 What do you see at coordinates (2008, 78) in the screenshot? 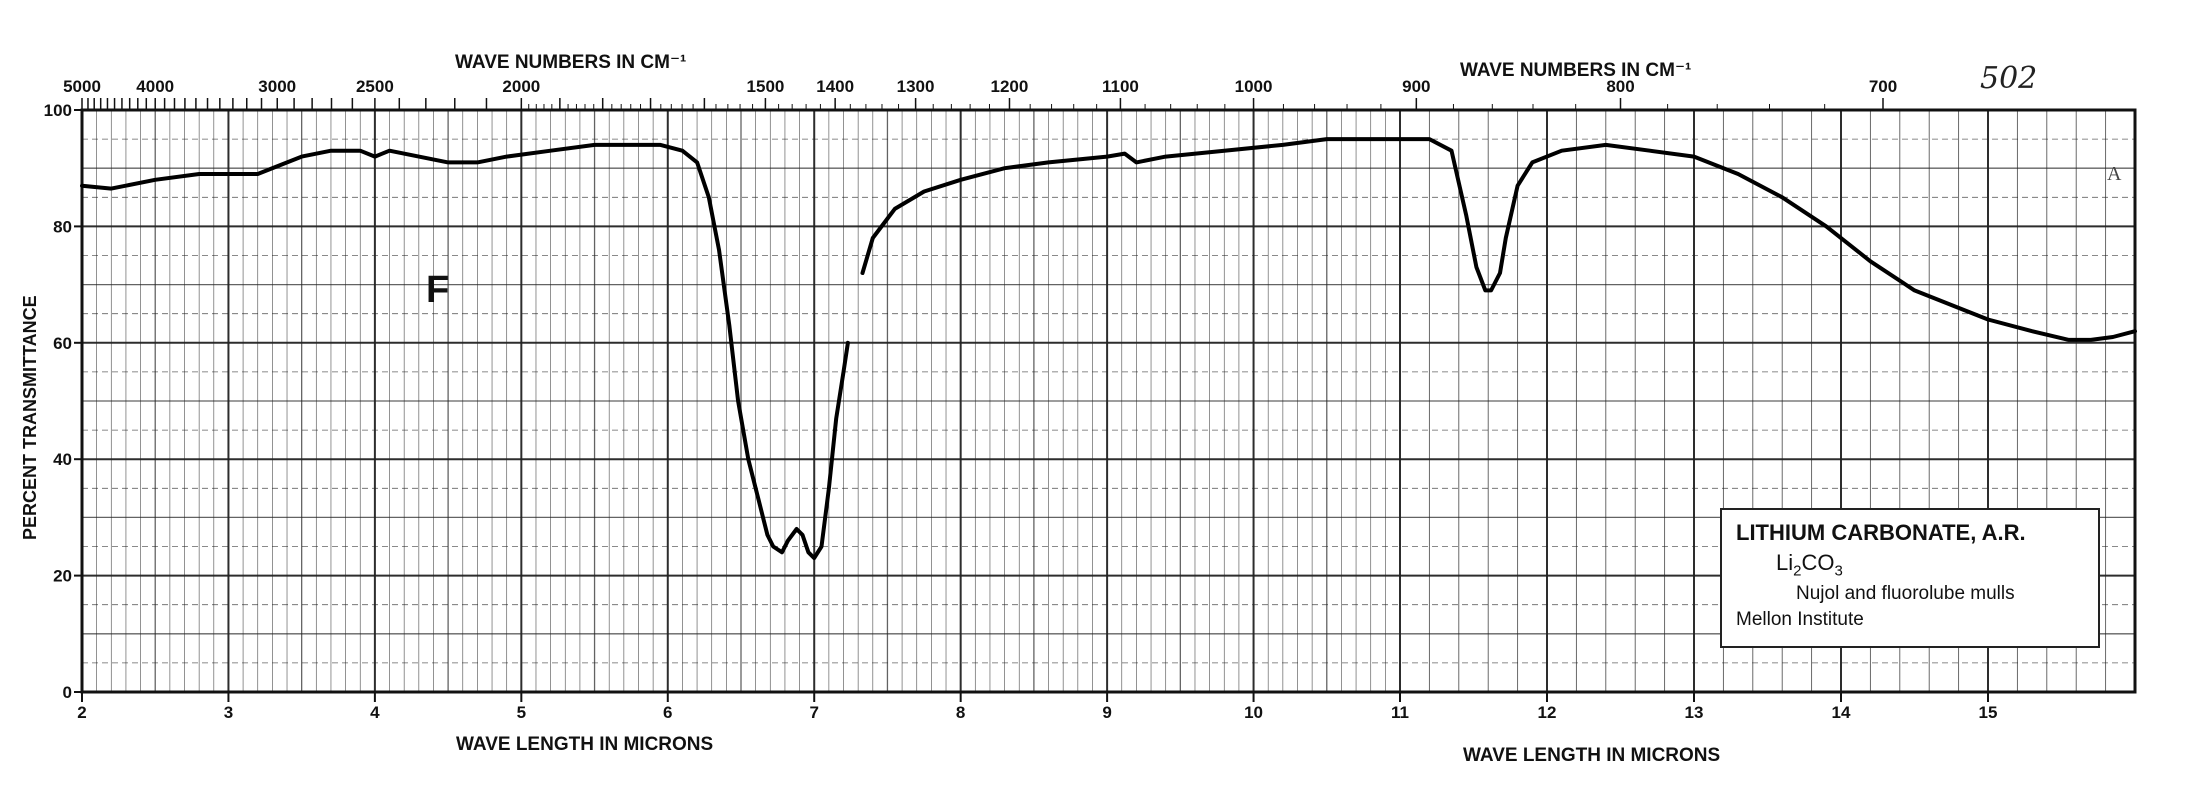
I see `page-number: 502` at bounding box center [2008, 78].